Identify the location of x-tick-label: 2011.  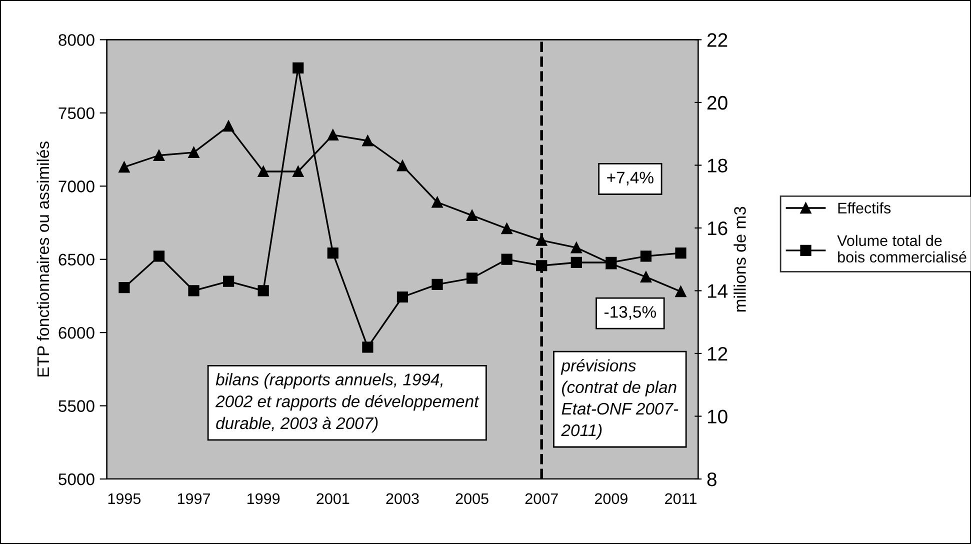
(680, 498).